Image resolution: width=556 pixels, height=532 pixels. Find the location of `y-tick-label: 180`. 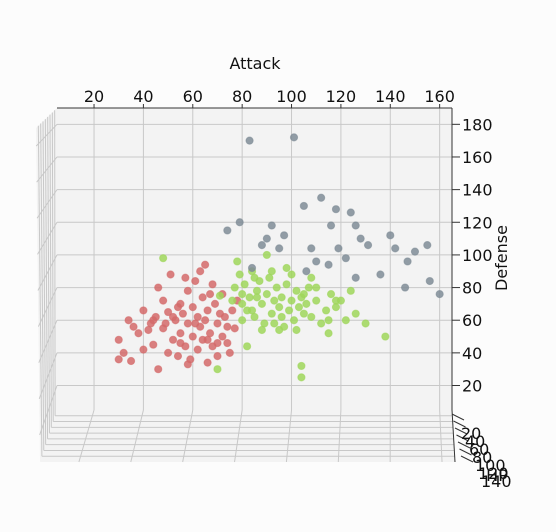

y-tick-label: 180 is located at coordinates (477, 124).